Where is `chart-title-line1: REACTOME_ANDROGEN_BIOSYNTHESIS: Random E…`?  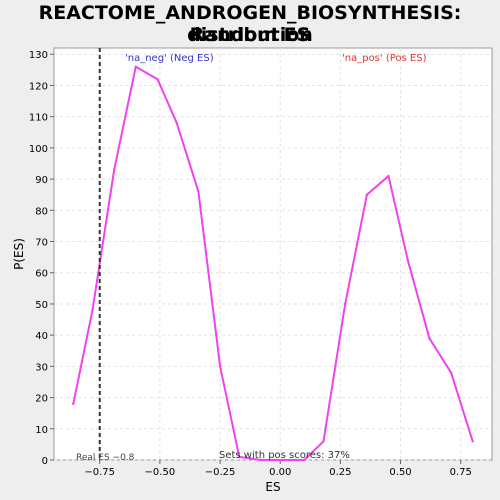
chart-title-line1: REACTOME_ANDROGEN_BIOSYNTHESIS: Random E… is located at coordinates (250, 24).